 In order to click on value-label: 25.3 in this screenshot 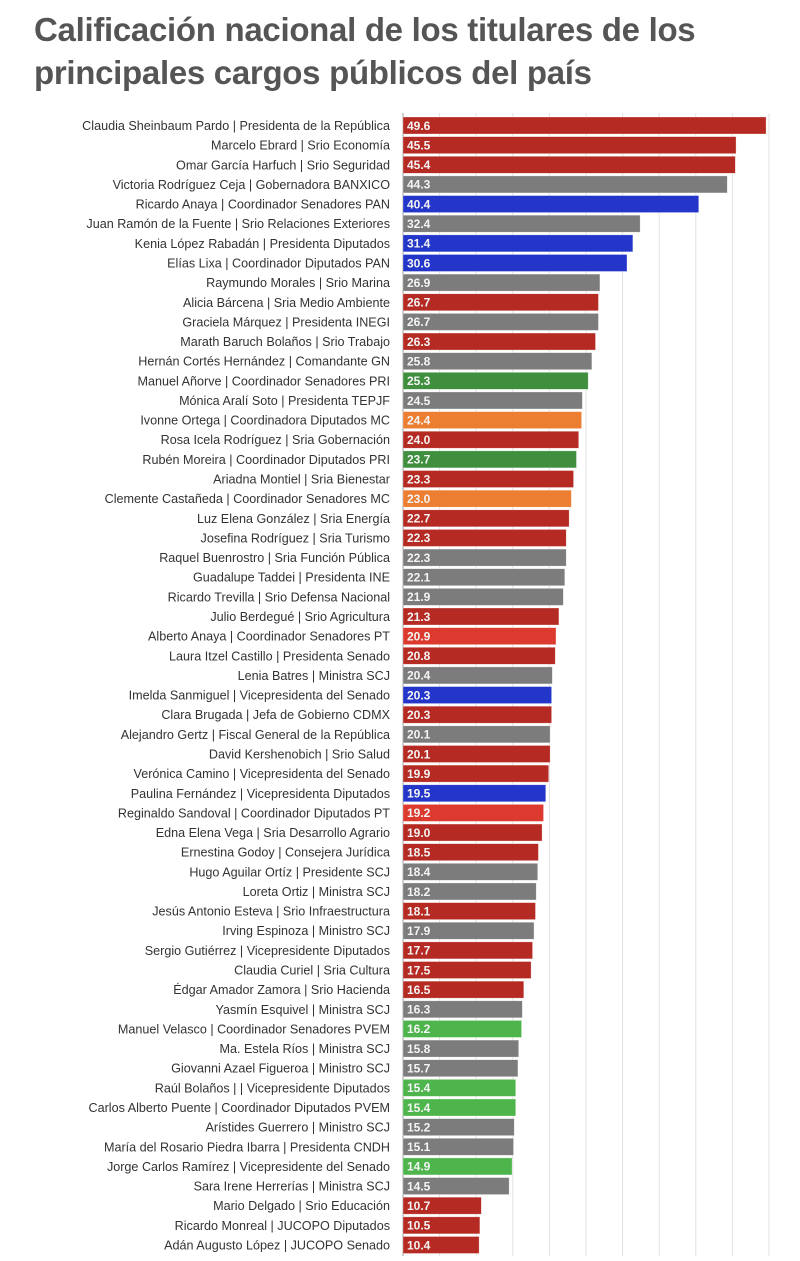, I will do `click(419, 381)`.